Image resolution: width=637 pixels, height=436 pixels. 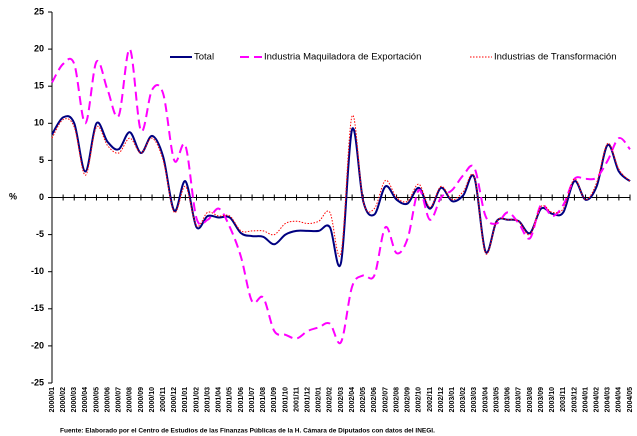 What do you see at coordinates (263, 399) in the screenshot?
I see `x-tick-label: 2001/08` at bounding box center [263, 399].